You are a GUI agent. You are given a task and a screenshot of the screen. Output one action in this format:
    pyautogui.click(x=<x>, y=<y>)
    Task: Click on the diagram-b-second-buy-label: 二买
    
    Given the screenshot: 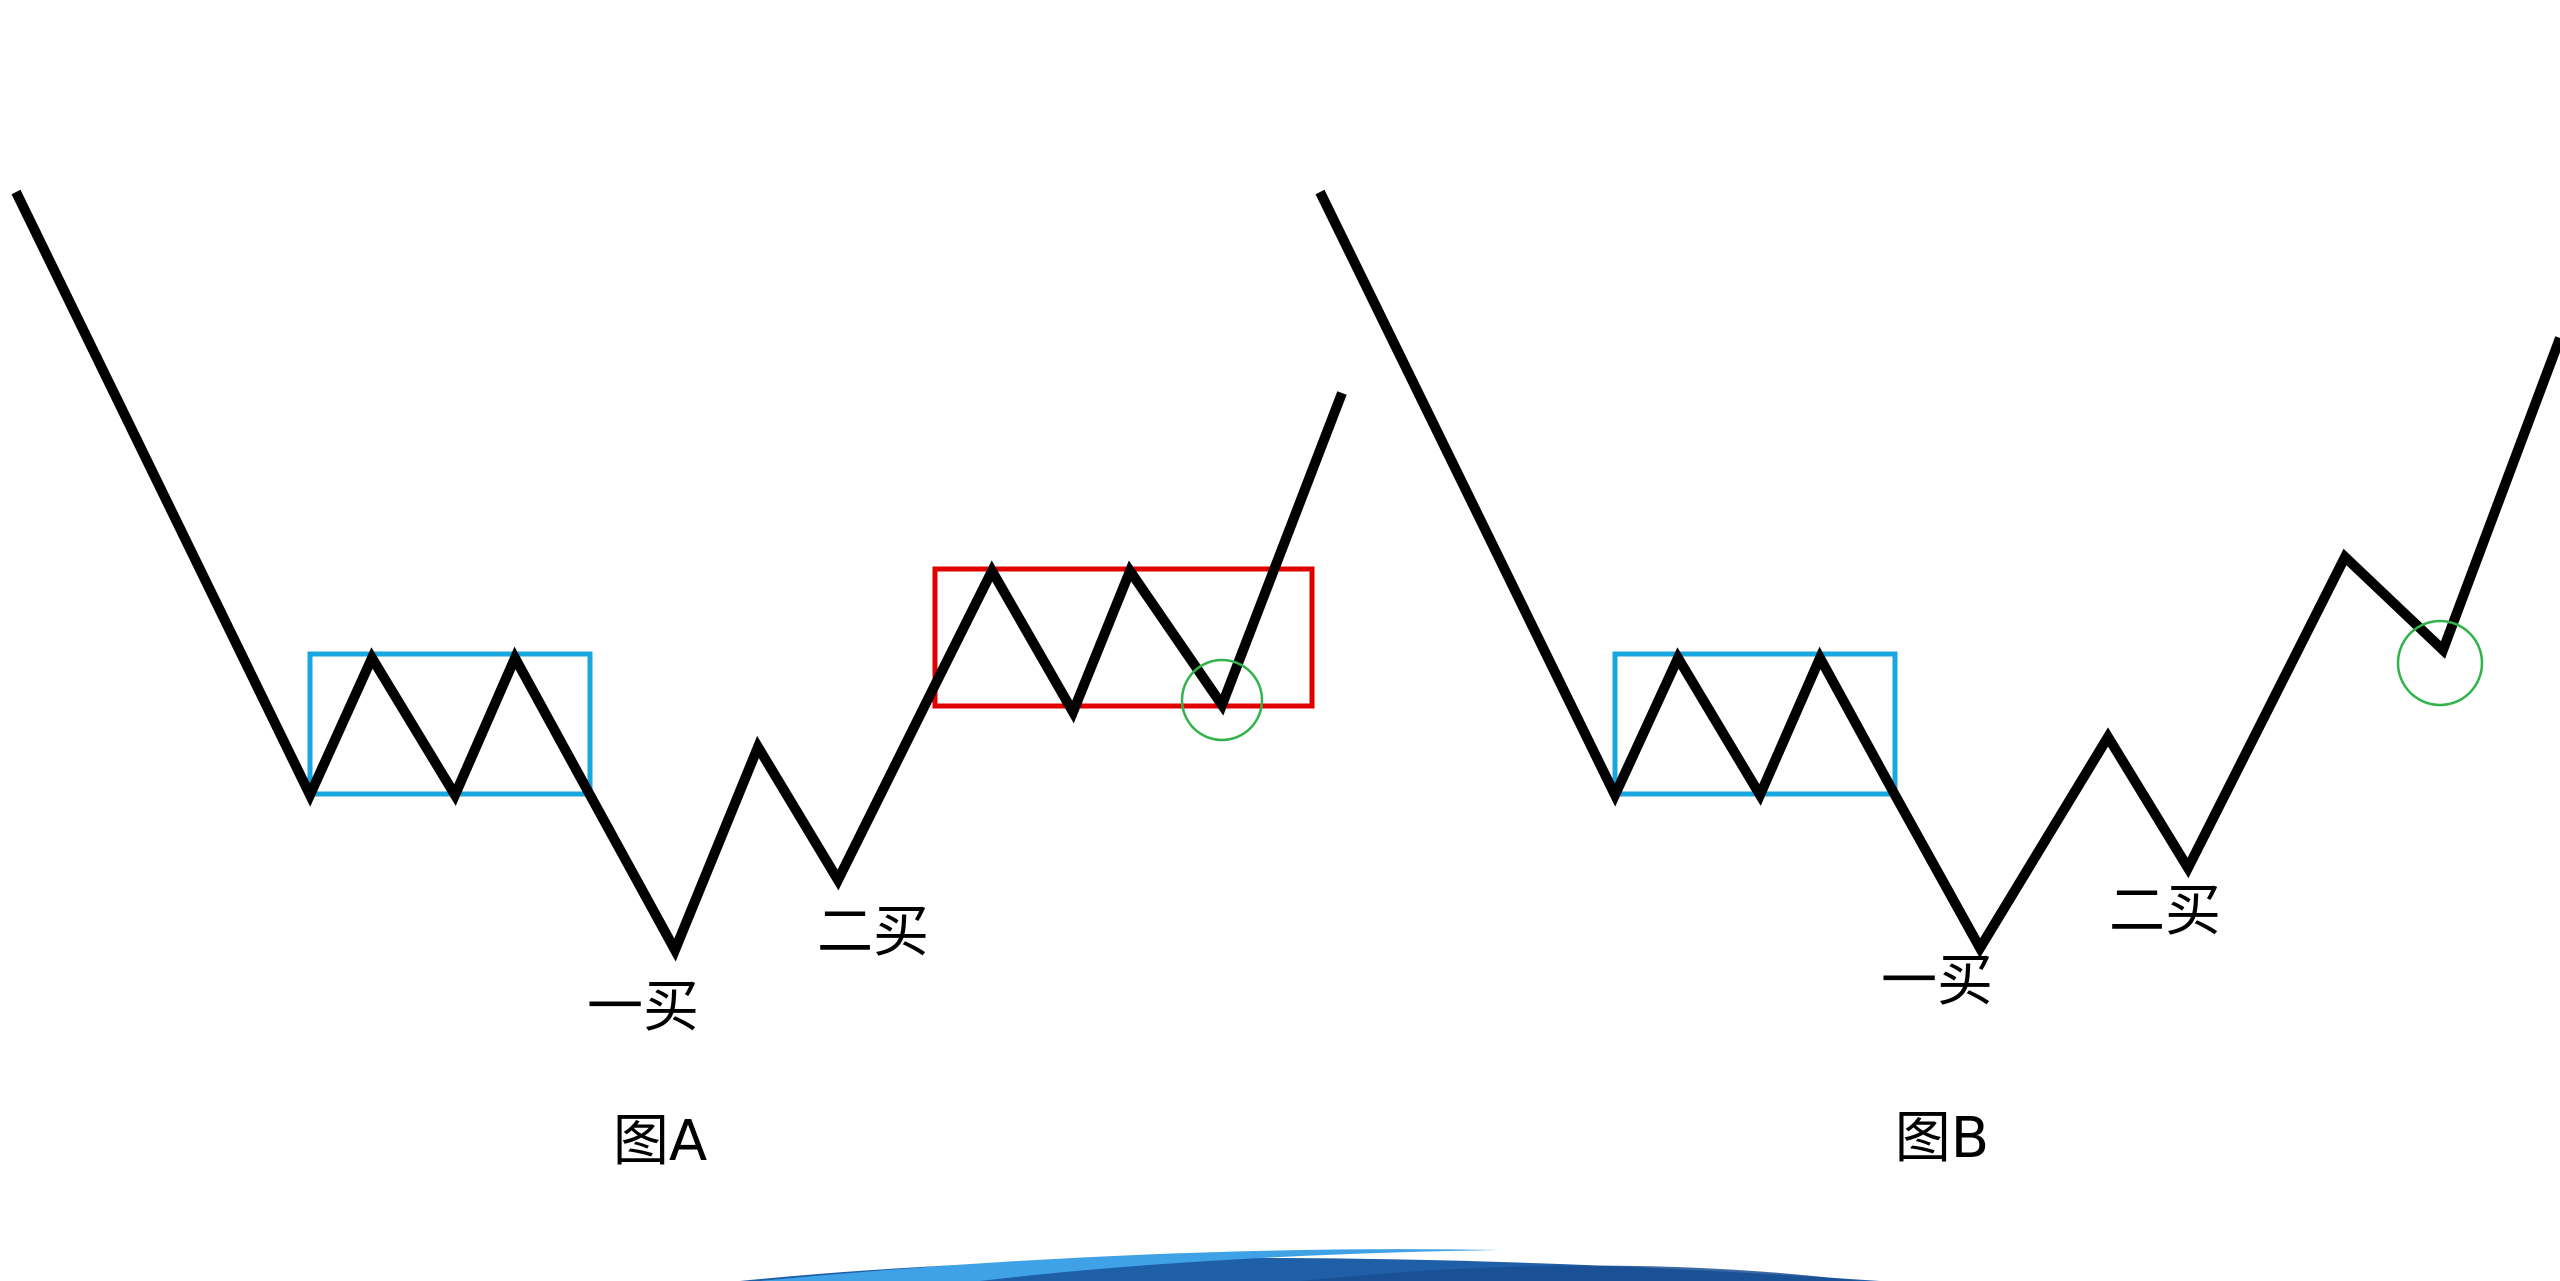 What is the action you would take?
    pyautogui.click(x=2165, y=911)
    